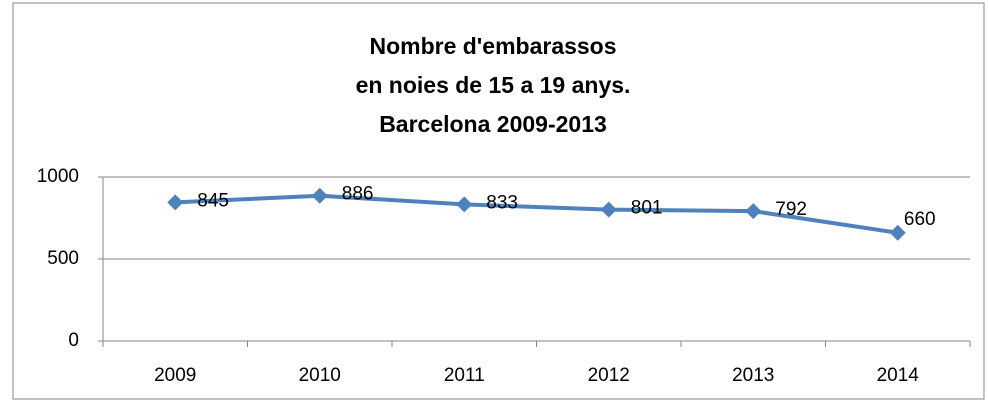  What do you see at coordinates (464, 375) in the screenshot?
I see `x-tick-label: 2011` at bounding box center [464, 375].